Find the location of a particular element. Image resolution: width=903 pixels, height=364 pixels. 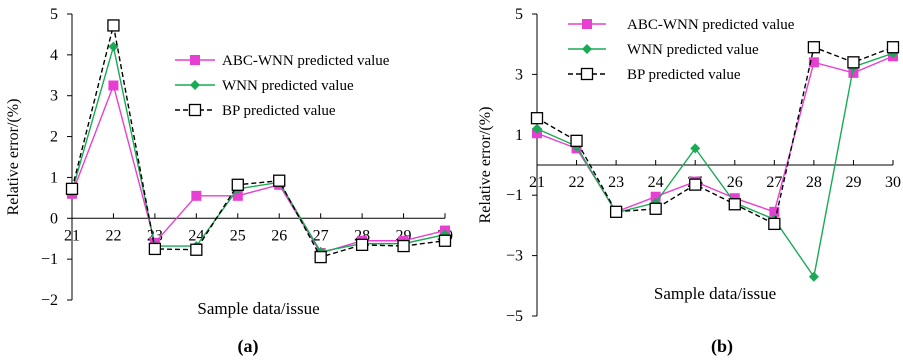

y-tick-label: 0 is located at coordinates (54, 218).